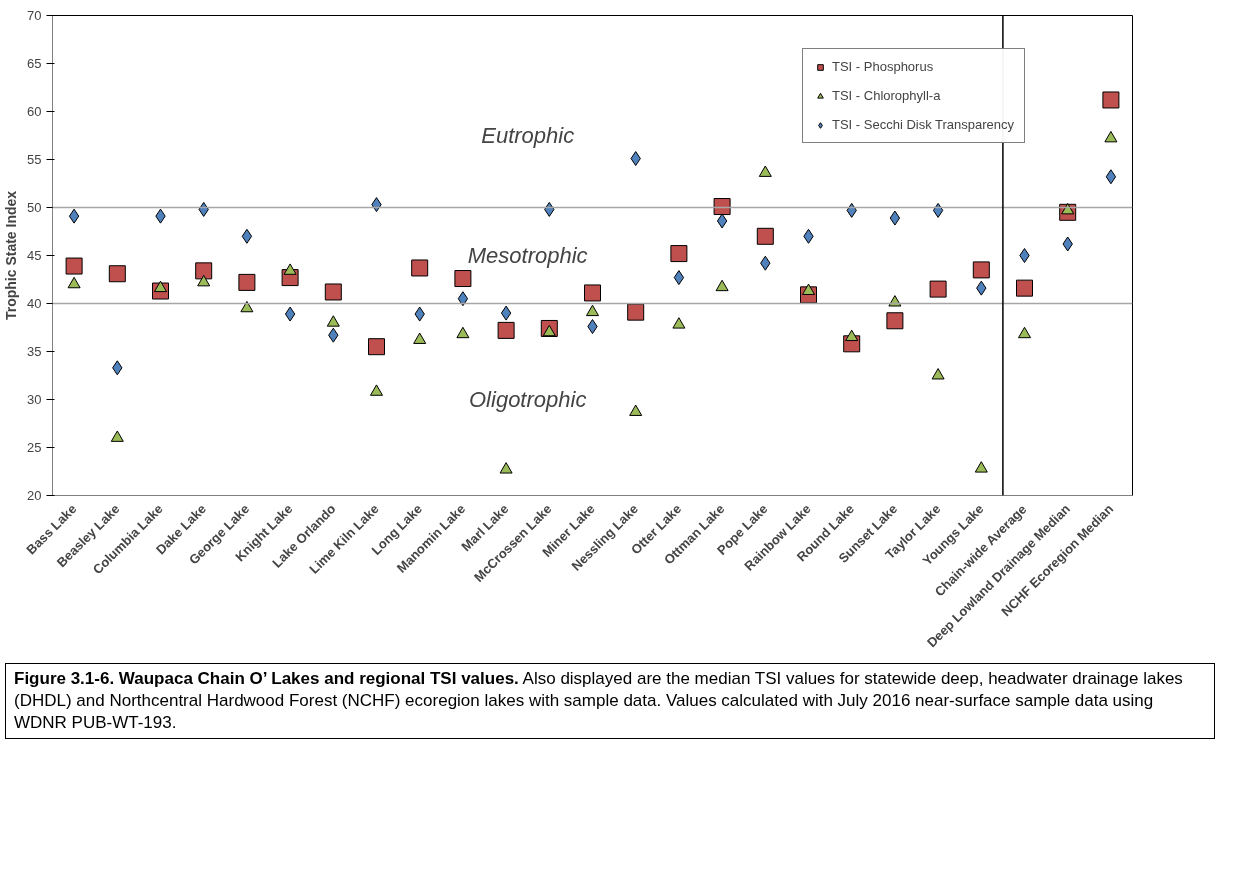 This screenshot has height=879, width=1248. What do you see at coordinates (11, 255) in the screenshot?
I see `y-axis-title: Trophic State Index` at bounding box center [11, 255].